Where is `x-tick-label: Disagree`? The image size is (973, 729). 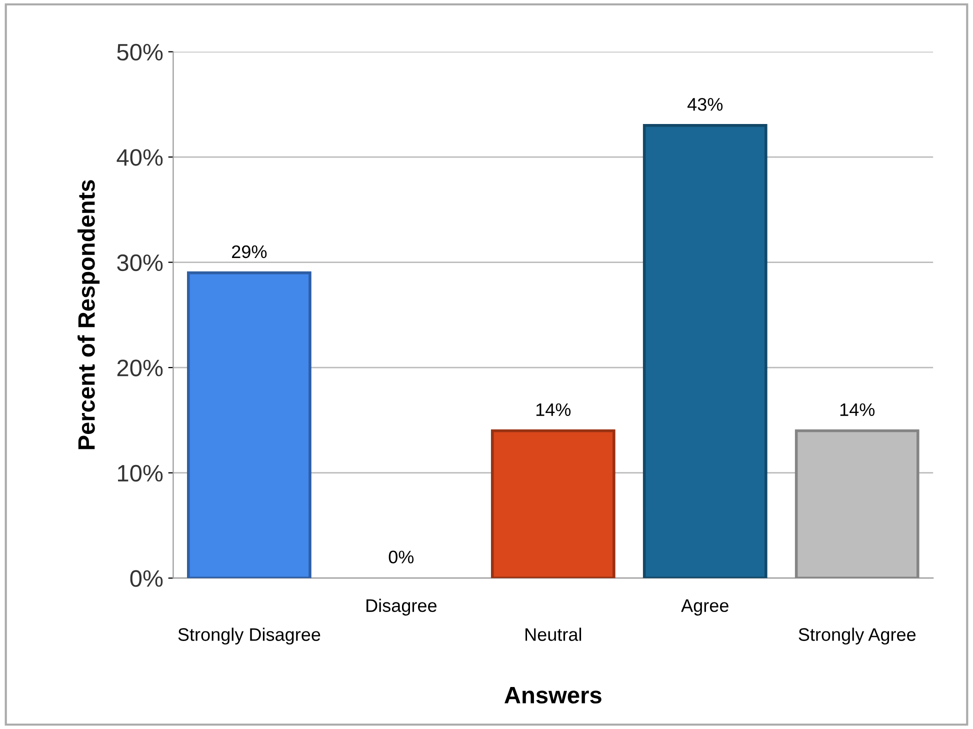 x-tick-label: Disagree is located at coordinates (401, 607).